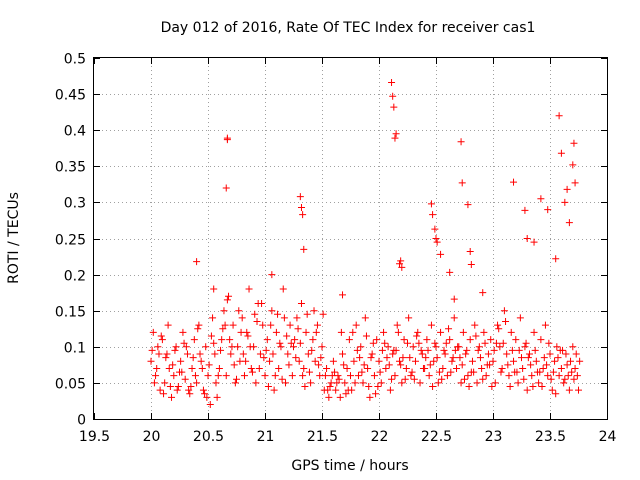 Image resolution: width=640 pixels, height=480 pixels. Describe the element at coordinates (81, 421) in the screenshot. I see `y-tick-label: 0` at that location.